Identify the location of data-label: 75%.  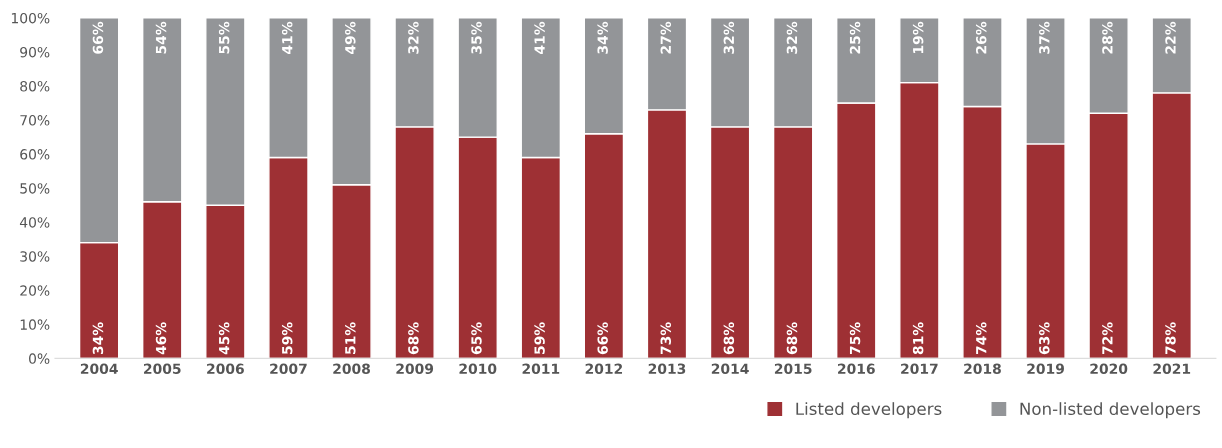
(855, 338).